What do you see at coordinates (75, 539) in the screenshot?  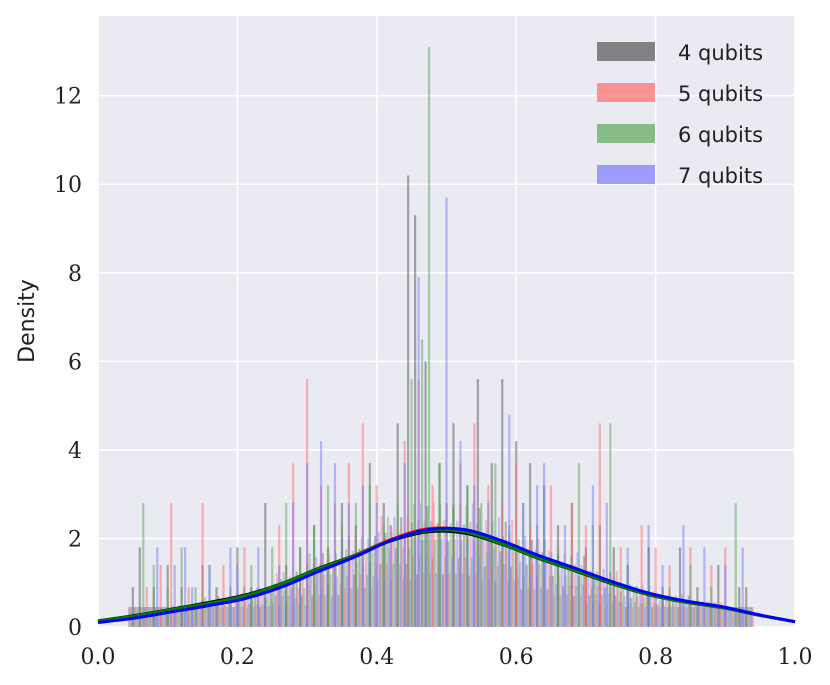 I see `y-tick-label: 2` at bounding box center [75, 539].